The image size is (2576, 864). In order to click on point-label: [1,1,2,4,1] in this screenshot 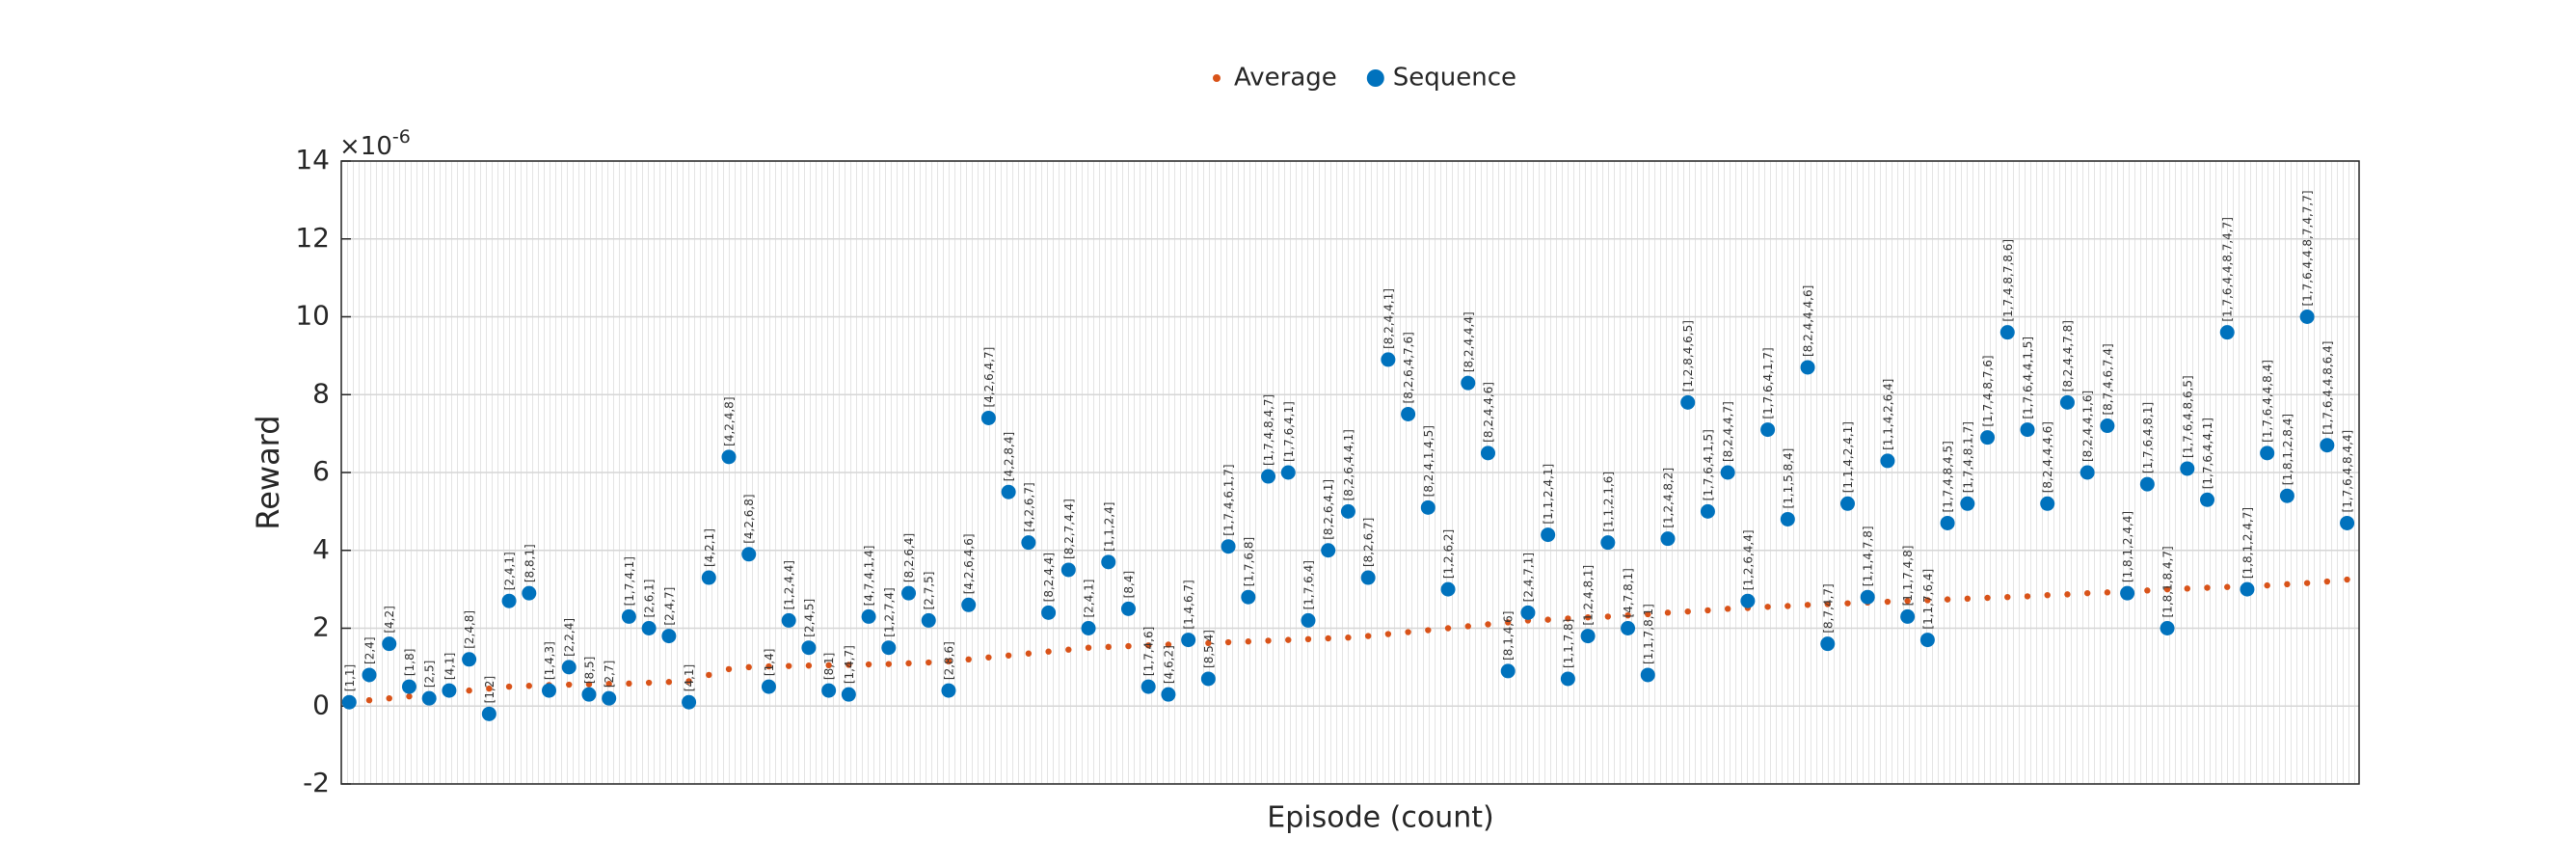, I will do `click(1549, 494)`.